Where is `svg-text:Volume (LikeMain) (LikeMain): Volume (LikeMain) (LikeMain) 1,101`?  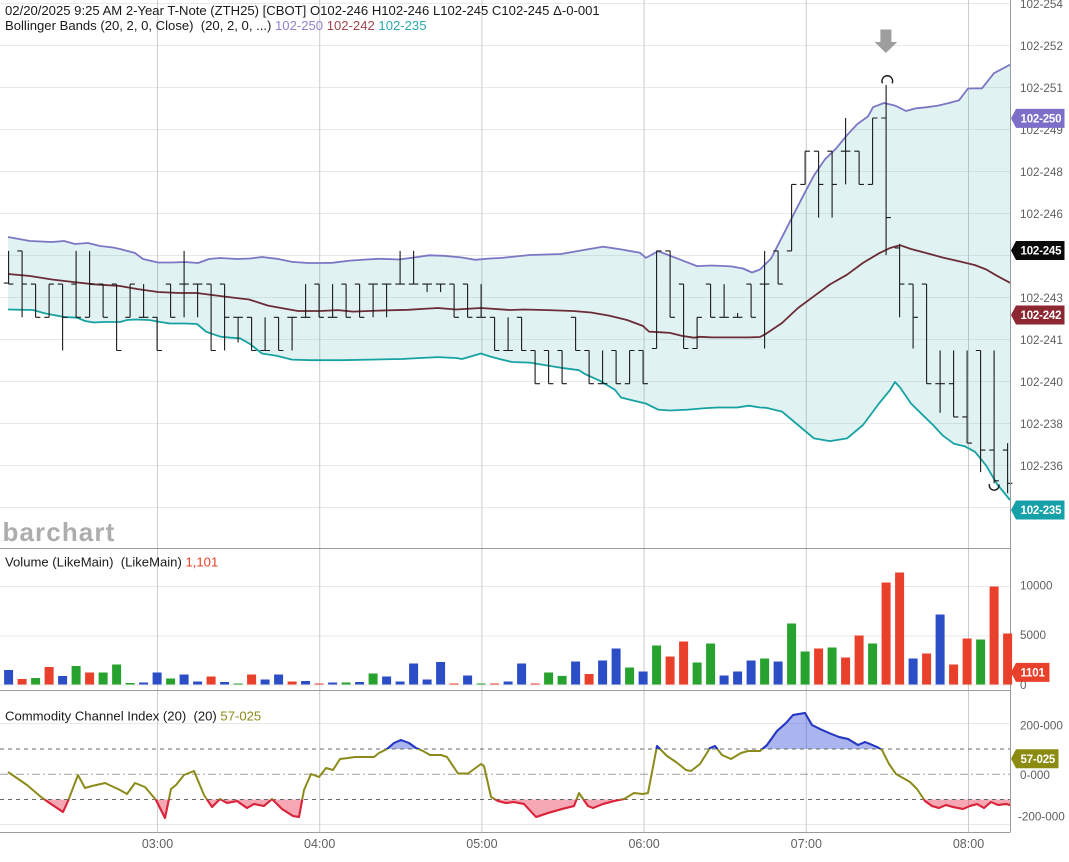
svg-text:Volume (LikeMain) (LikeMain): Volume (LikeMain) (LikeMain) 1,101 is located at coordinates (111, 562).